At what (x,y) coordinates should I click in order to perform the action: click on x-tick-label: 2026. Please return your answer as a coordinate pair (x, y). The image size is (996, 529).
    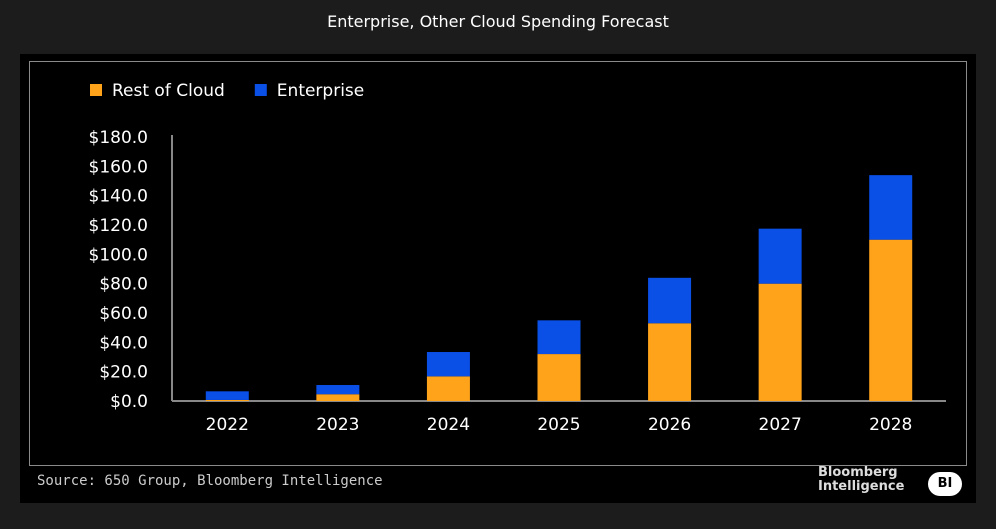
    Looking at the image, I should click on (669, 425).